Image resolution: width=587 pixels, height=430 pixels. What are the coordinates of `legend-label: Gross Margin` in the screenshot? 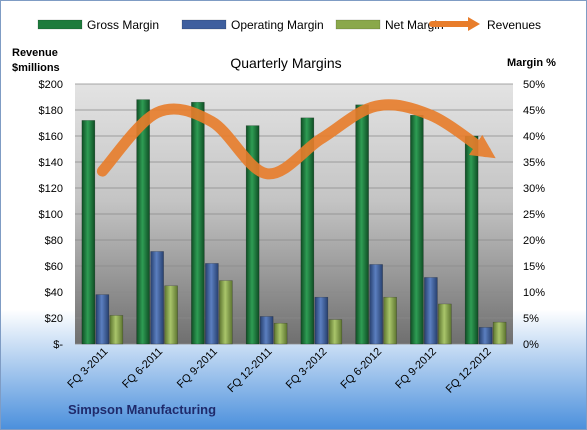 It's located at (123, 25).